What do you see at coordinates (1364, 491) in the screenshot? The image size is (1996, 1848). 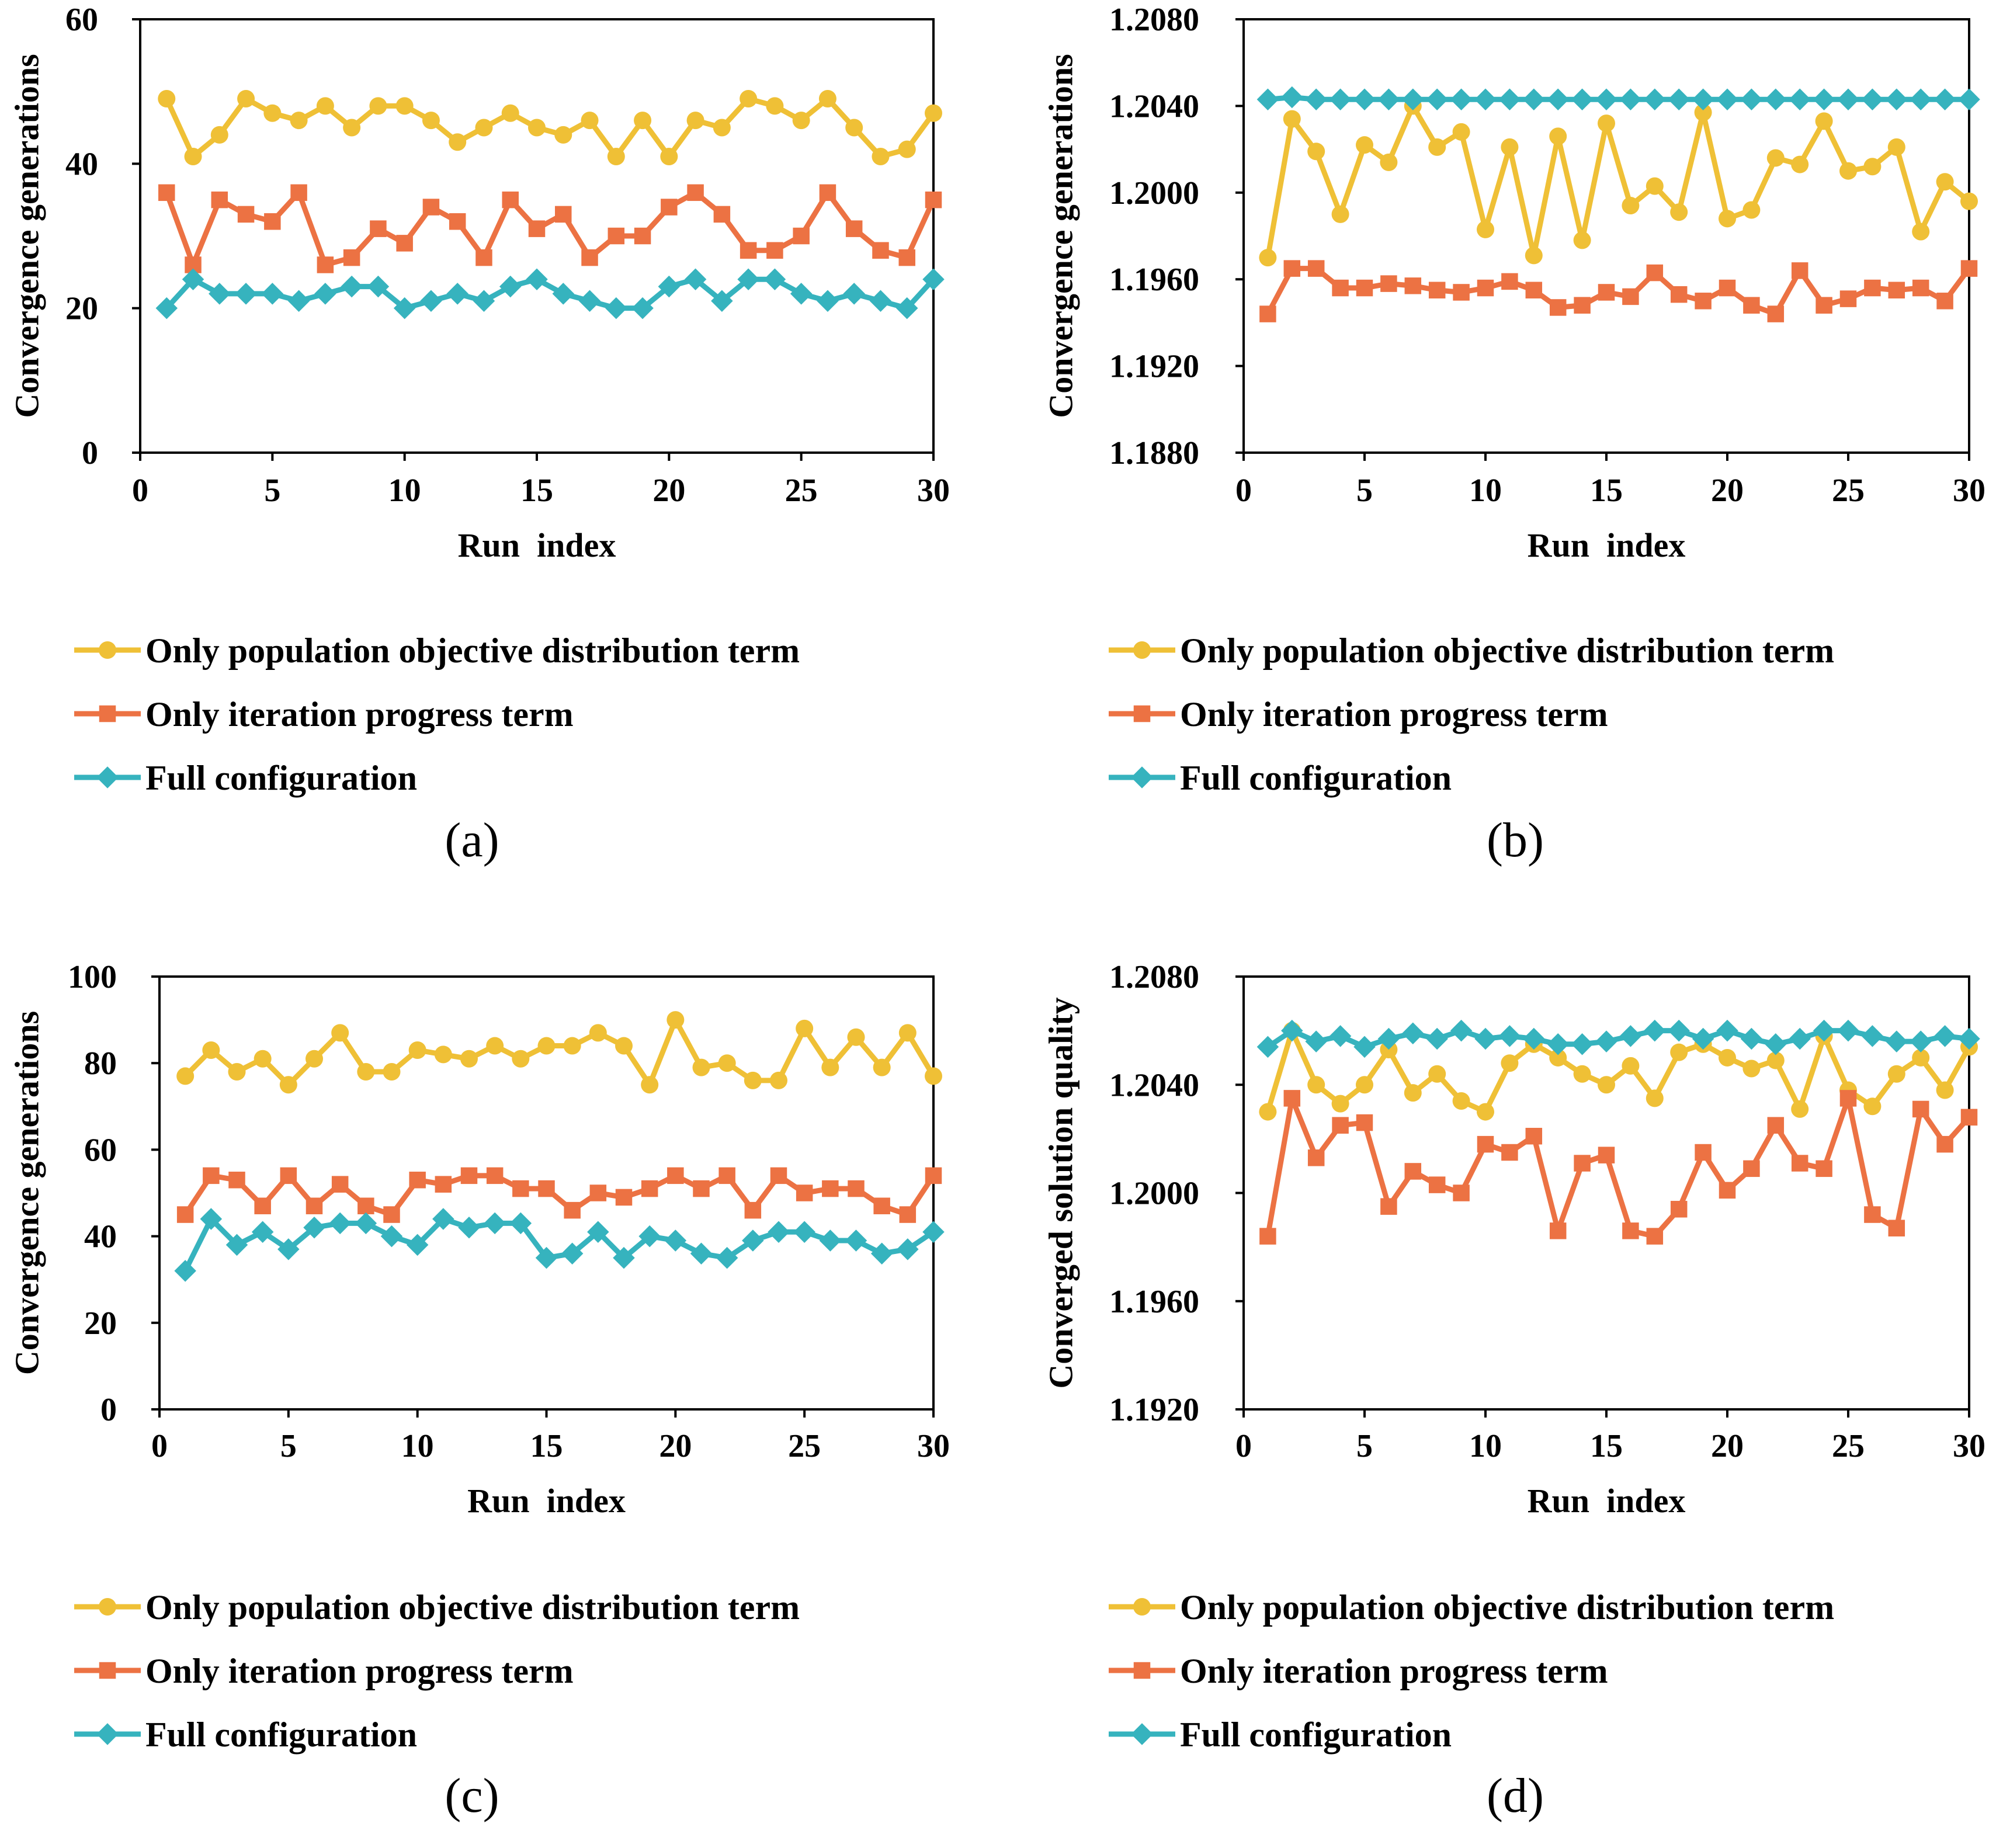 I see `x-tick-label: 5` at bounding box center [1364, 491].